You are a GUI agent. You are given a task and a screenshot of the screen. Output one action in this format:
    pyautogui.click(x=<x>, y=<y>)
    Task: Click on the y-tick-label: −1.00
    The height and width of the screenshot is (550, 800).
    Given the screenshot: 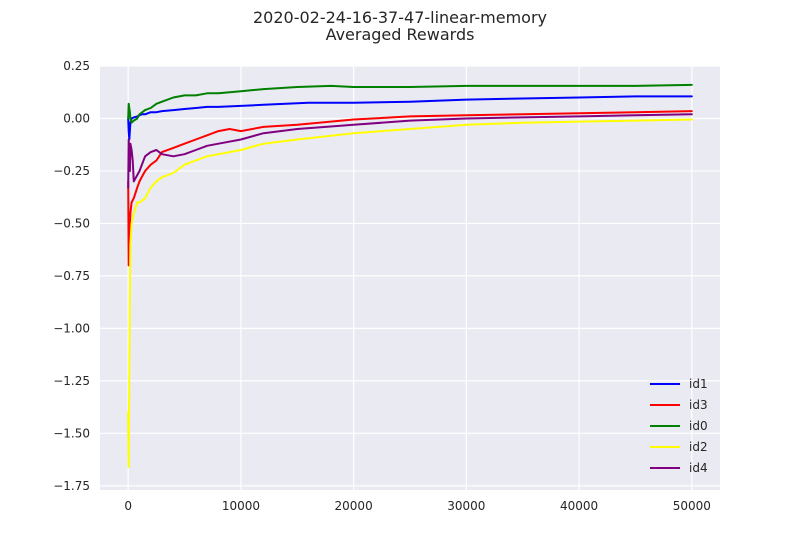 What is the action you would take?
    pyautogui.click(x=71, y=328)
    